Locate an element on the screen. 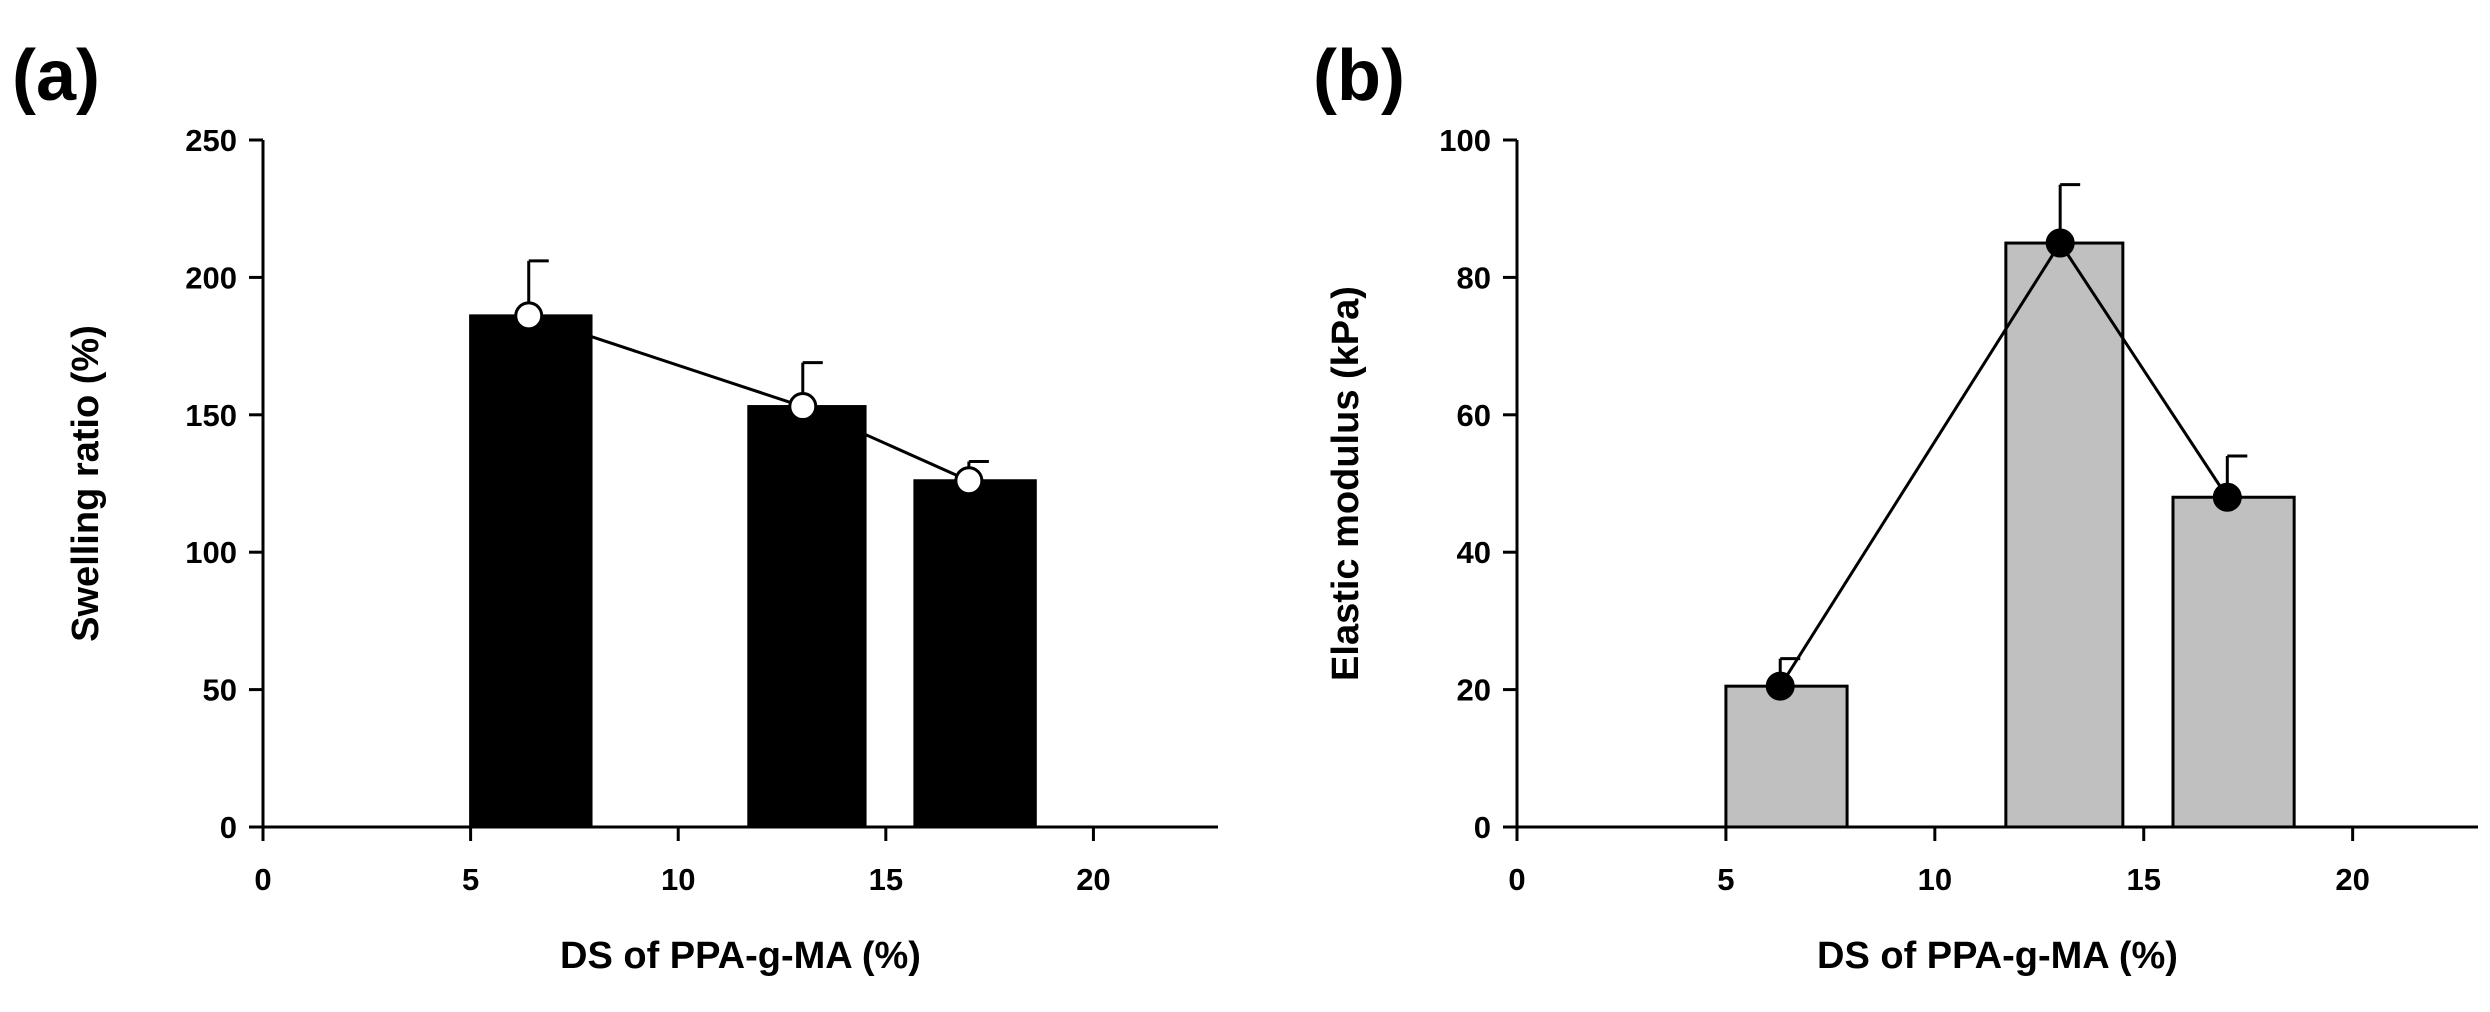  y-tick-label: 50 is located at coordinates (220, 690).